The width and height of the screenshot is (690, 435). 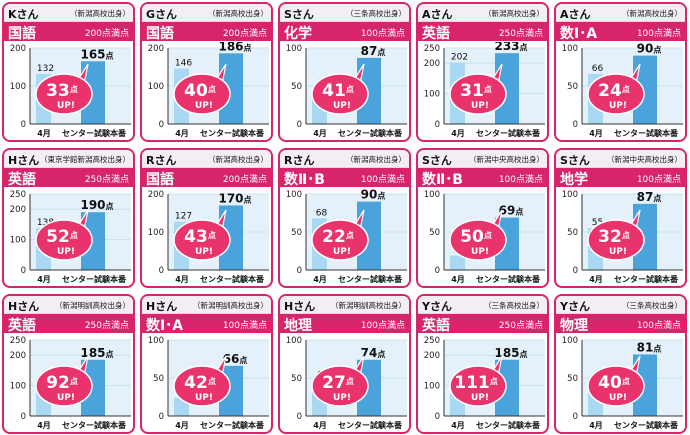 What do you see at coordinates (234, 198) in the screenshot?
I see `bar-value-label: 170点` at bounding box center [234, 198].